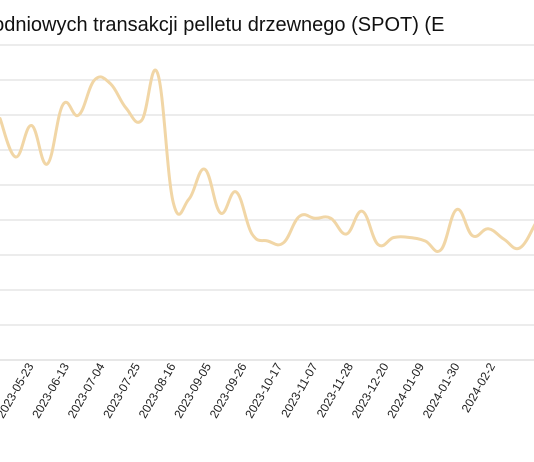  Describe the element at coordinates (479, 387) in the screenshot. I see `x-tick-label: 2024-02-2` at that location.